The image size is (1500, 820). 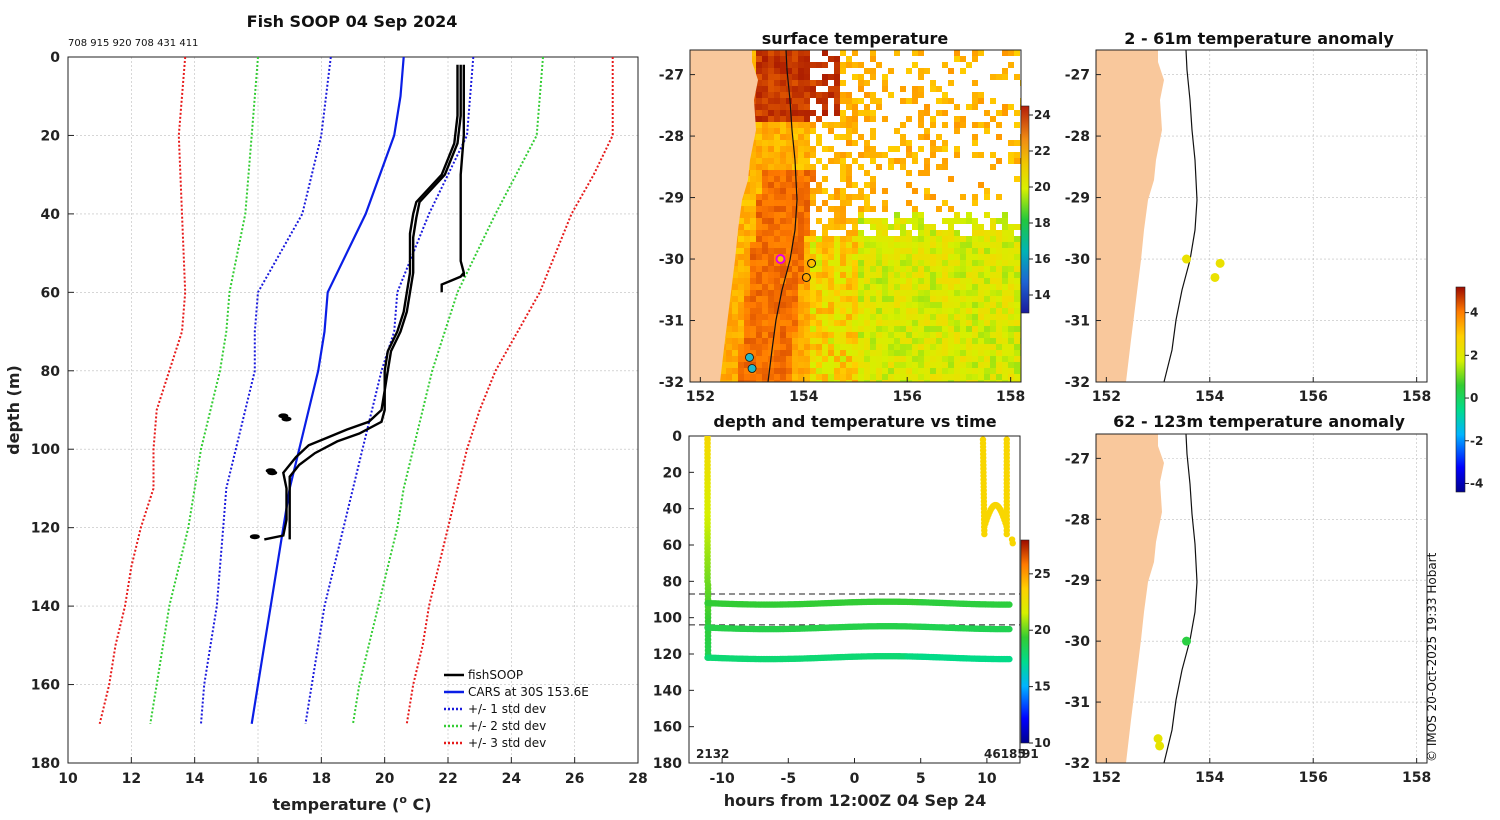 What do you see at coordinates (1469, 389) in the screenshot?
I see `anomaly-colorbar-group: -4-2024` at bounding box center [1469, 389].